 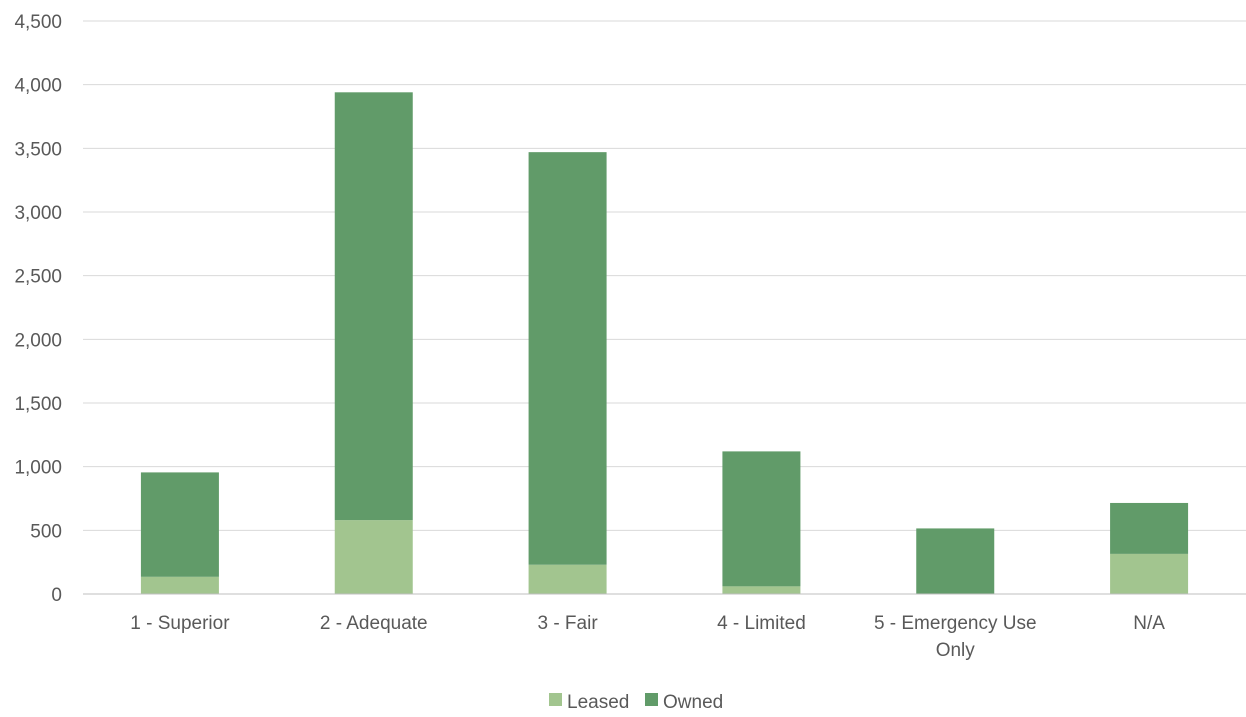 I want to click on x-category-label-line: 2 - Adequate, so click(x=374, y=623).